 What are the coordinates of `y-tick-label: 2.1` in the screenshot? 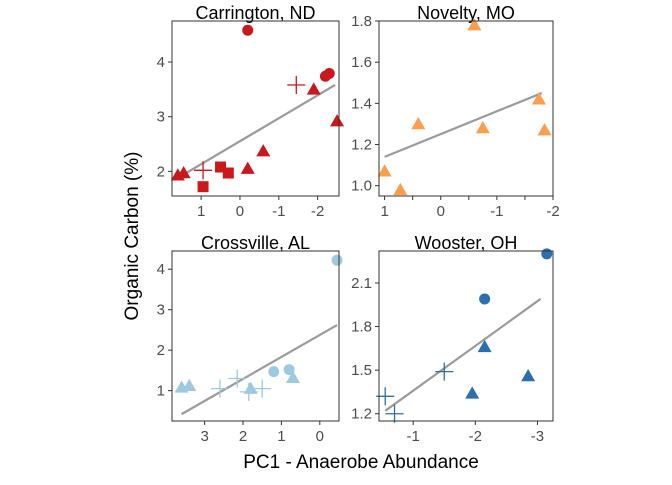 It's located at (361, 283).